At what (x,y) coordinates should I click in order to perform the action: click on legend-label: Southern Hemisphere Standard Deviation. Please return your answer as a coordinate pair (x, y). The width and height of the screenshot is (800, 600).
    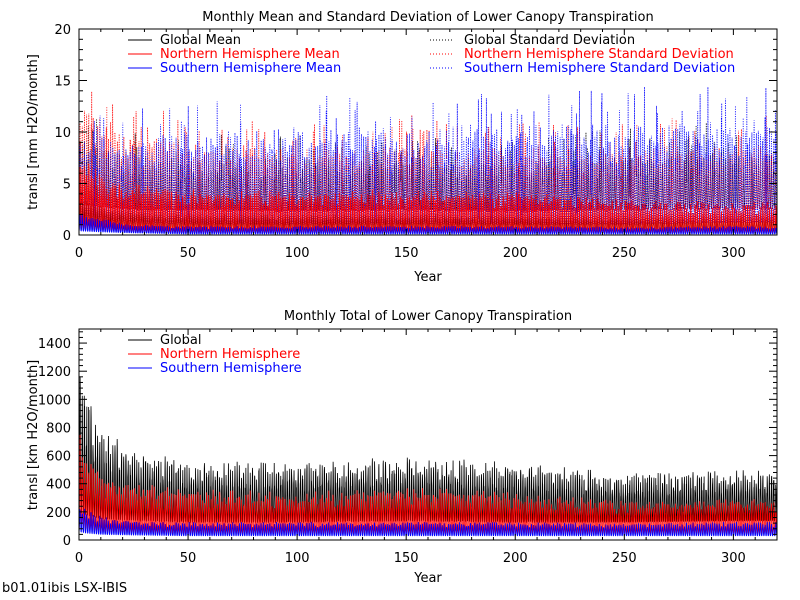
    Looking at the image, I should click on (599, 68).